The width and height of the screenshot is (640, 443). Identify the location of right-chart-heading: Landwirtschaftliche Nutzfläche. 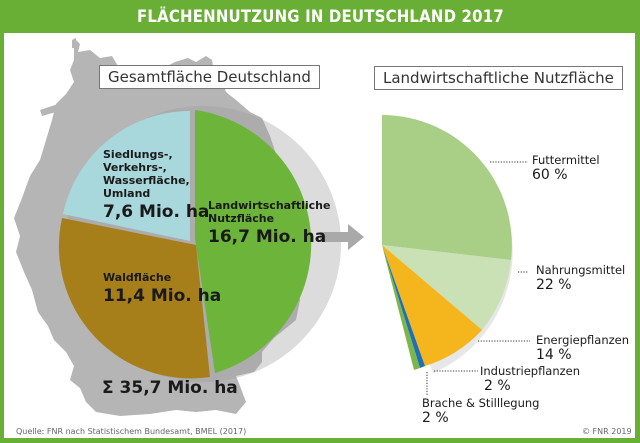
(498, 78).